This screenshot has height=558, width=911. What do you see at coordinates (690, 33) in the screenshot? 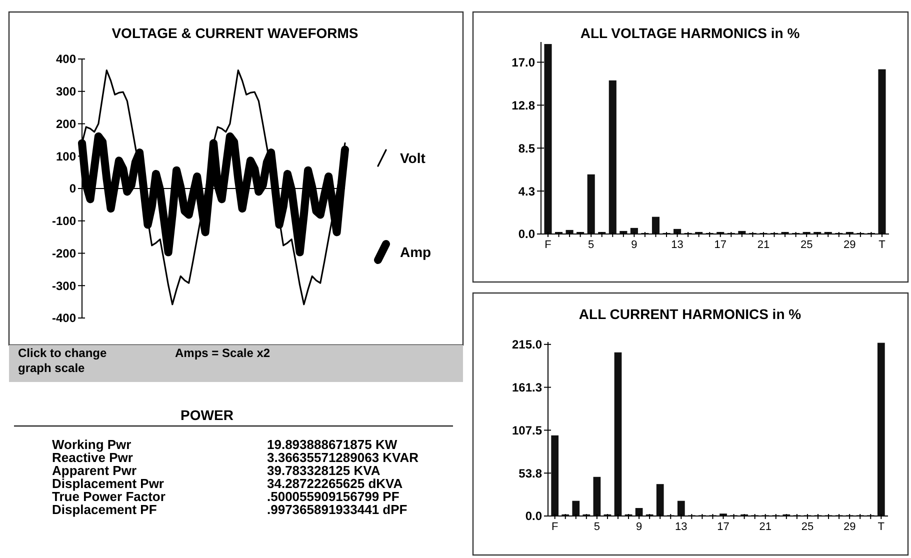
I see `chart-title: ALL VOLTAGE HARMONICS in %` at bounding box center [690, 33].